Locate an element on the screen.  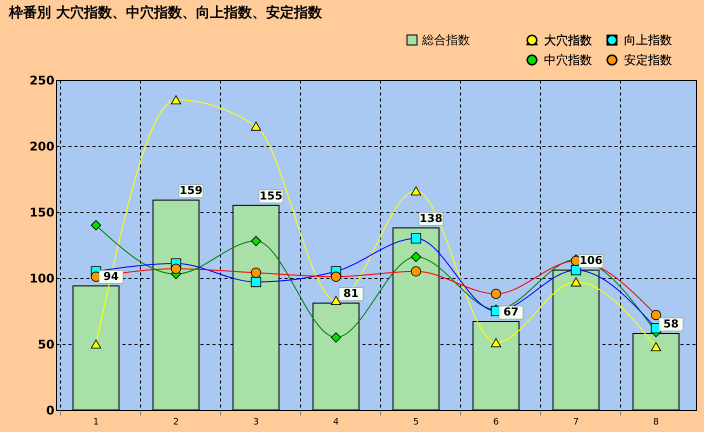
y-tick-label: 250 is located at coordinates (41, 81).